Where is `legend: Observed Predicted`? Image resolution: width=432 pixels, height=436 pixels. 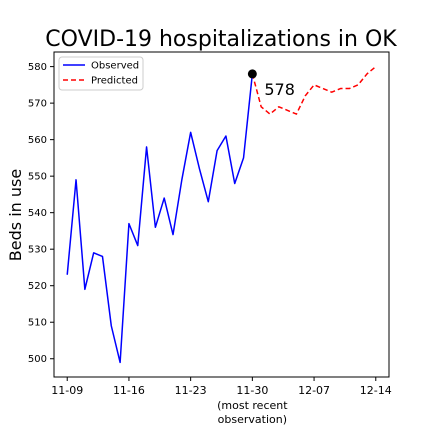 legend: Observed Predicted is located at coordinates (101, 73).